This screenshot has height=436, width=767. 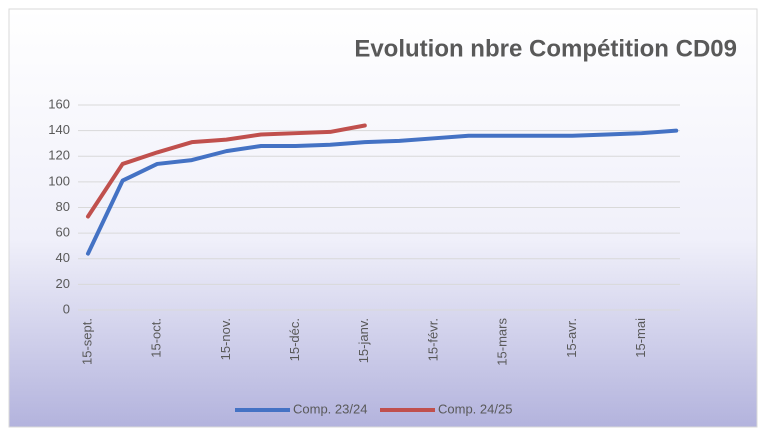 What do you see at coordinates (63, 283) in the screenshot?
I see `y-tick-label: 20` at bounding box center [63, 283].